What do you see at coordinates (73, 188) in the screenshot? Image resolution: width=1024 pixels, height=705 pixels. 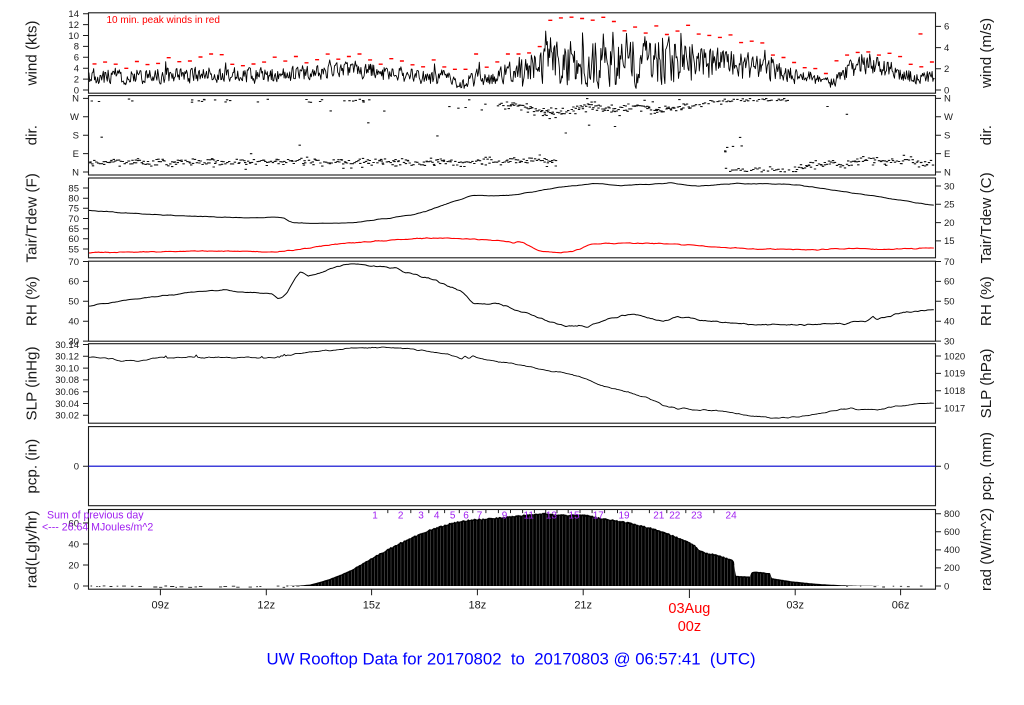 I see `svg-text: 85` at bounding box center [73, 188].